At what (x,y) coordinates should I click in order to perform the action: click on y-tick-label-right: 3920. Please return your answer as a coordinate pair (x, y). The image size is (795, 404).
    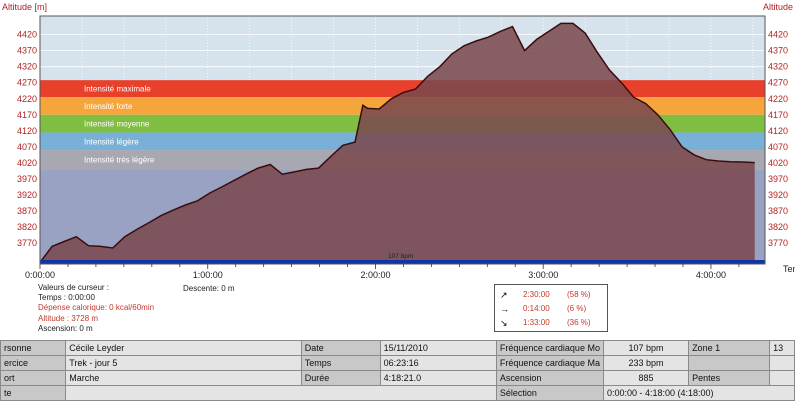
    Looking at the image, I should click on (778, 195).